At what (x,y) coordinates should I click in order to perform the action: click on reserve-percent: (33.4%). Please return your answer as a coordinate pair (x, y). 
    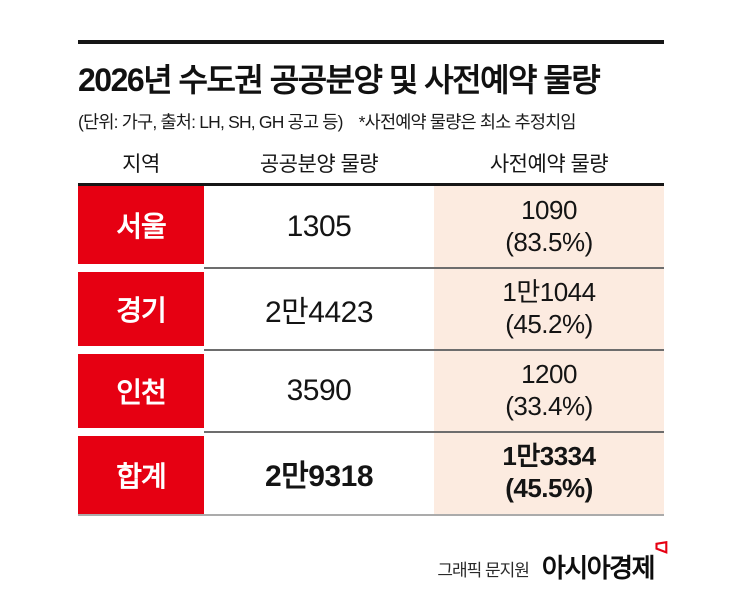
    Looking at the image, I should click on (549, 406).